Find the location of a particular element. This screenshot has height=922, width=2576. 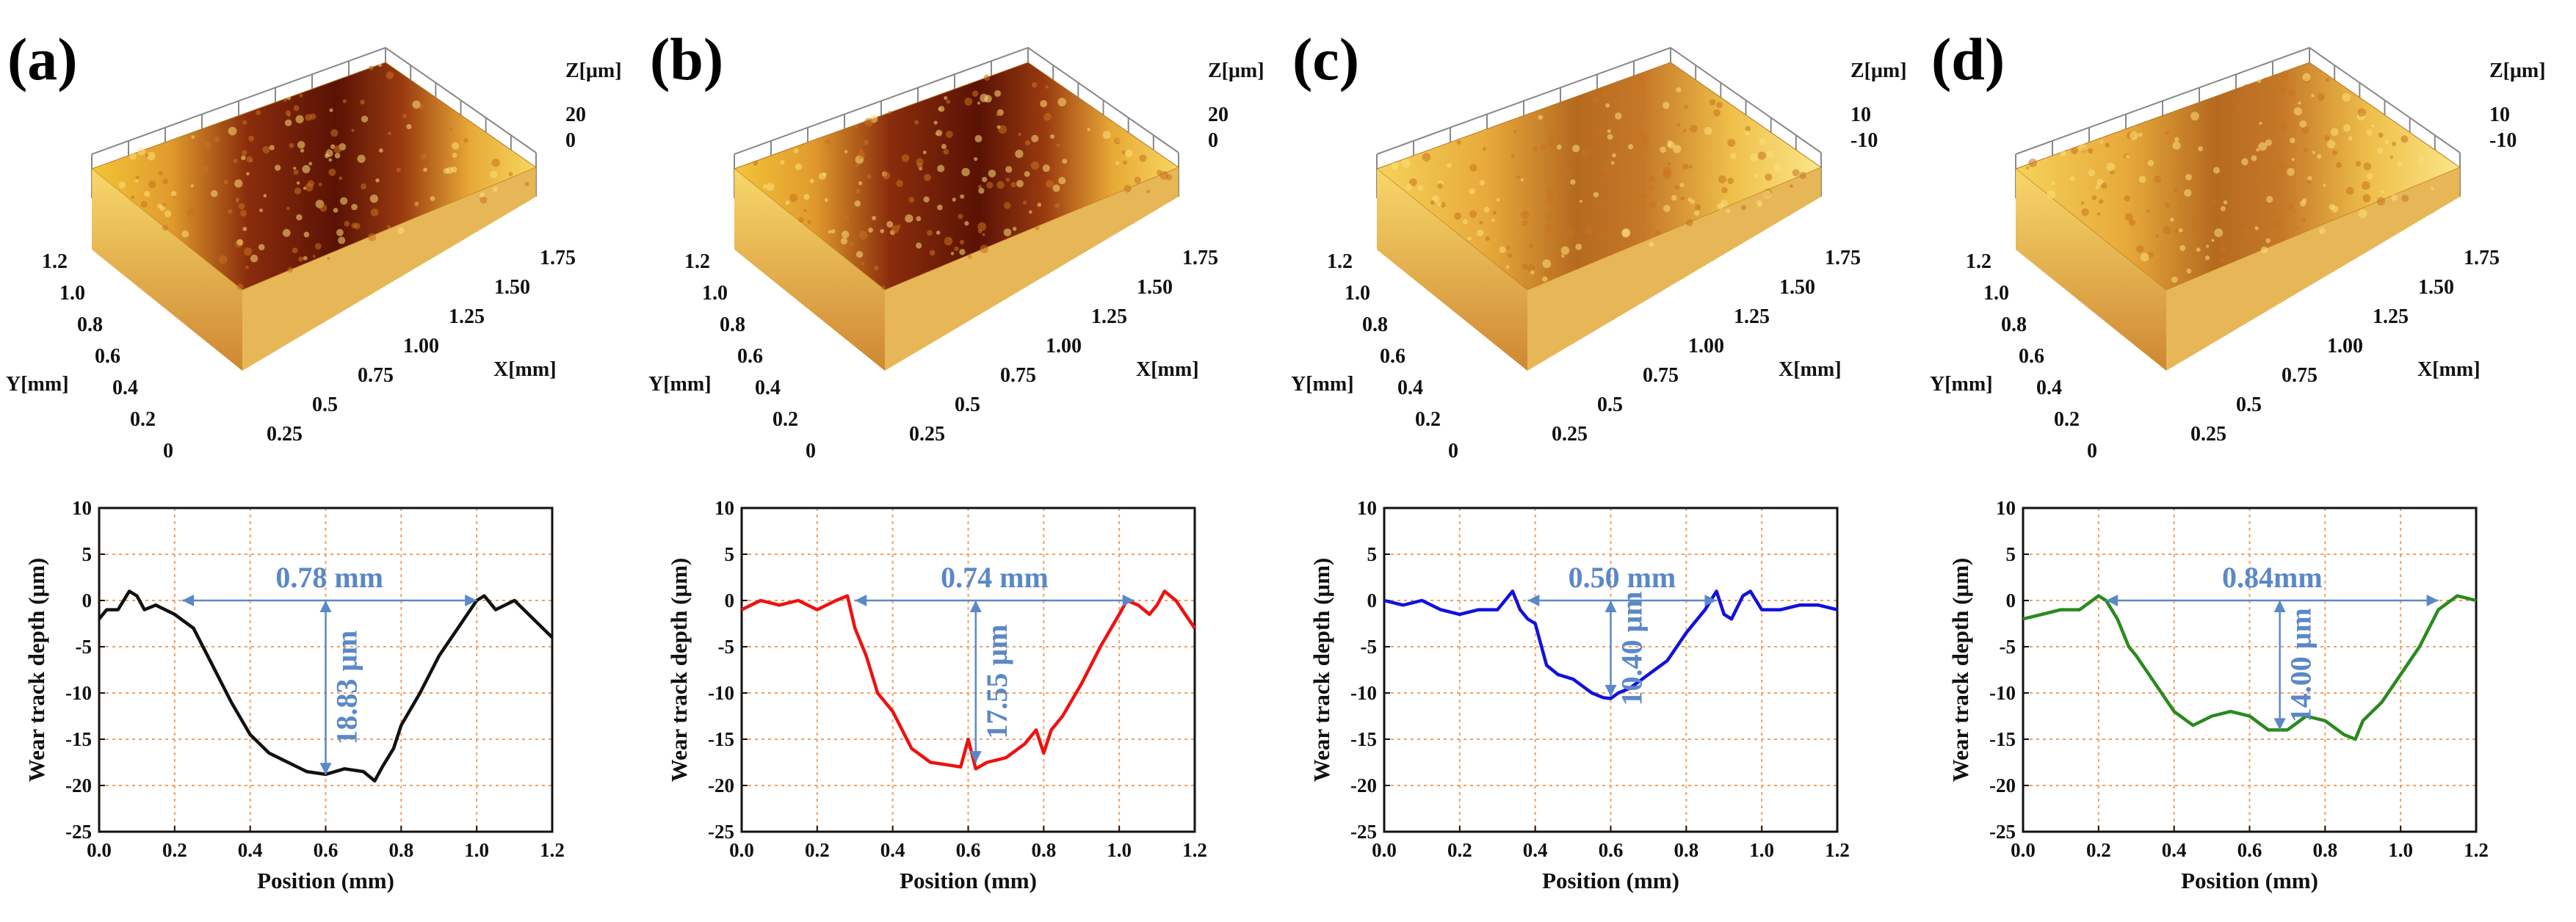

profile-line is located at coordinates (1610, 644).